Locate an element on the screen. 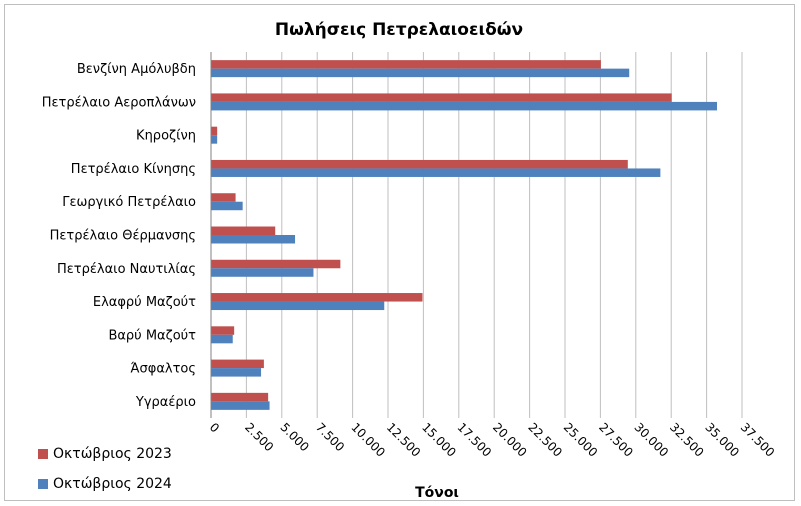 This screenshot has width=801, height=506. x-tick-label: 27.500 is located at coordinates (616, 440).